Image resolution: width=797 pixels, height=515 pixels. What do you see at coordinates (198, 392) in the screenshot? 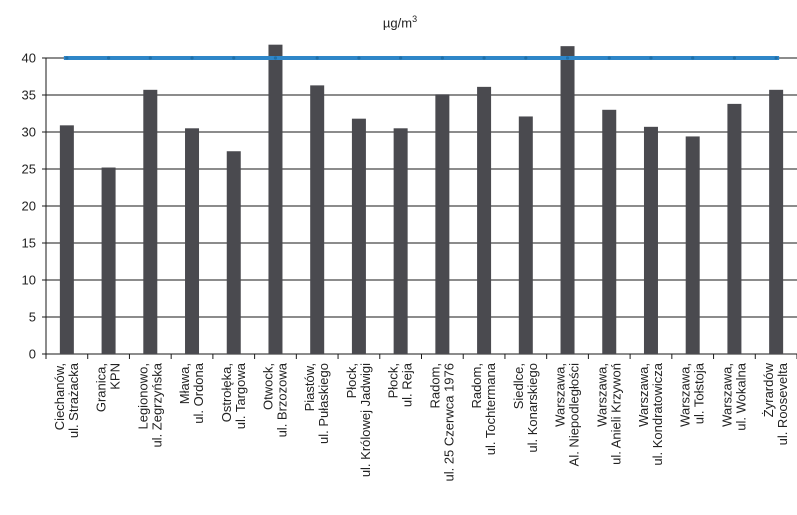
I see `x-tick-label: ul. Ordona` at bounding box center [198, 392].